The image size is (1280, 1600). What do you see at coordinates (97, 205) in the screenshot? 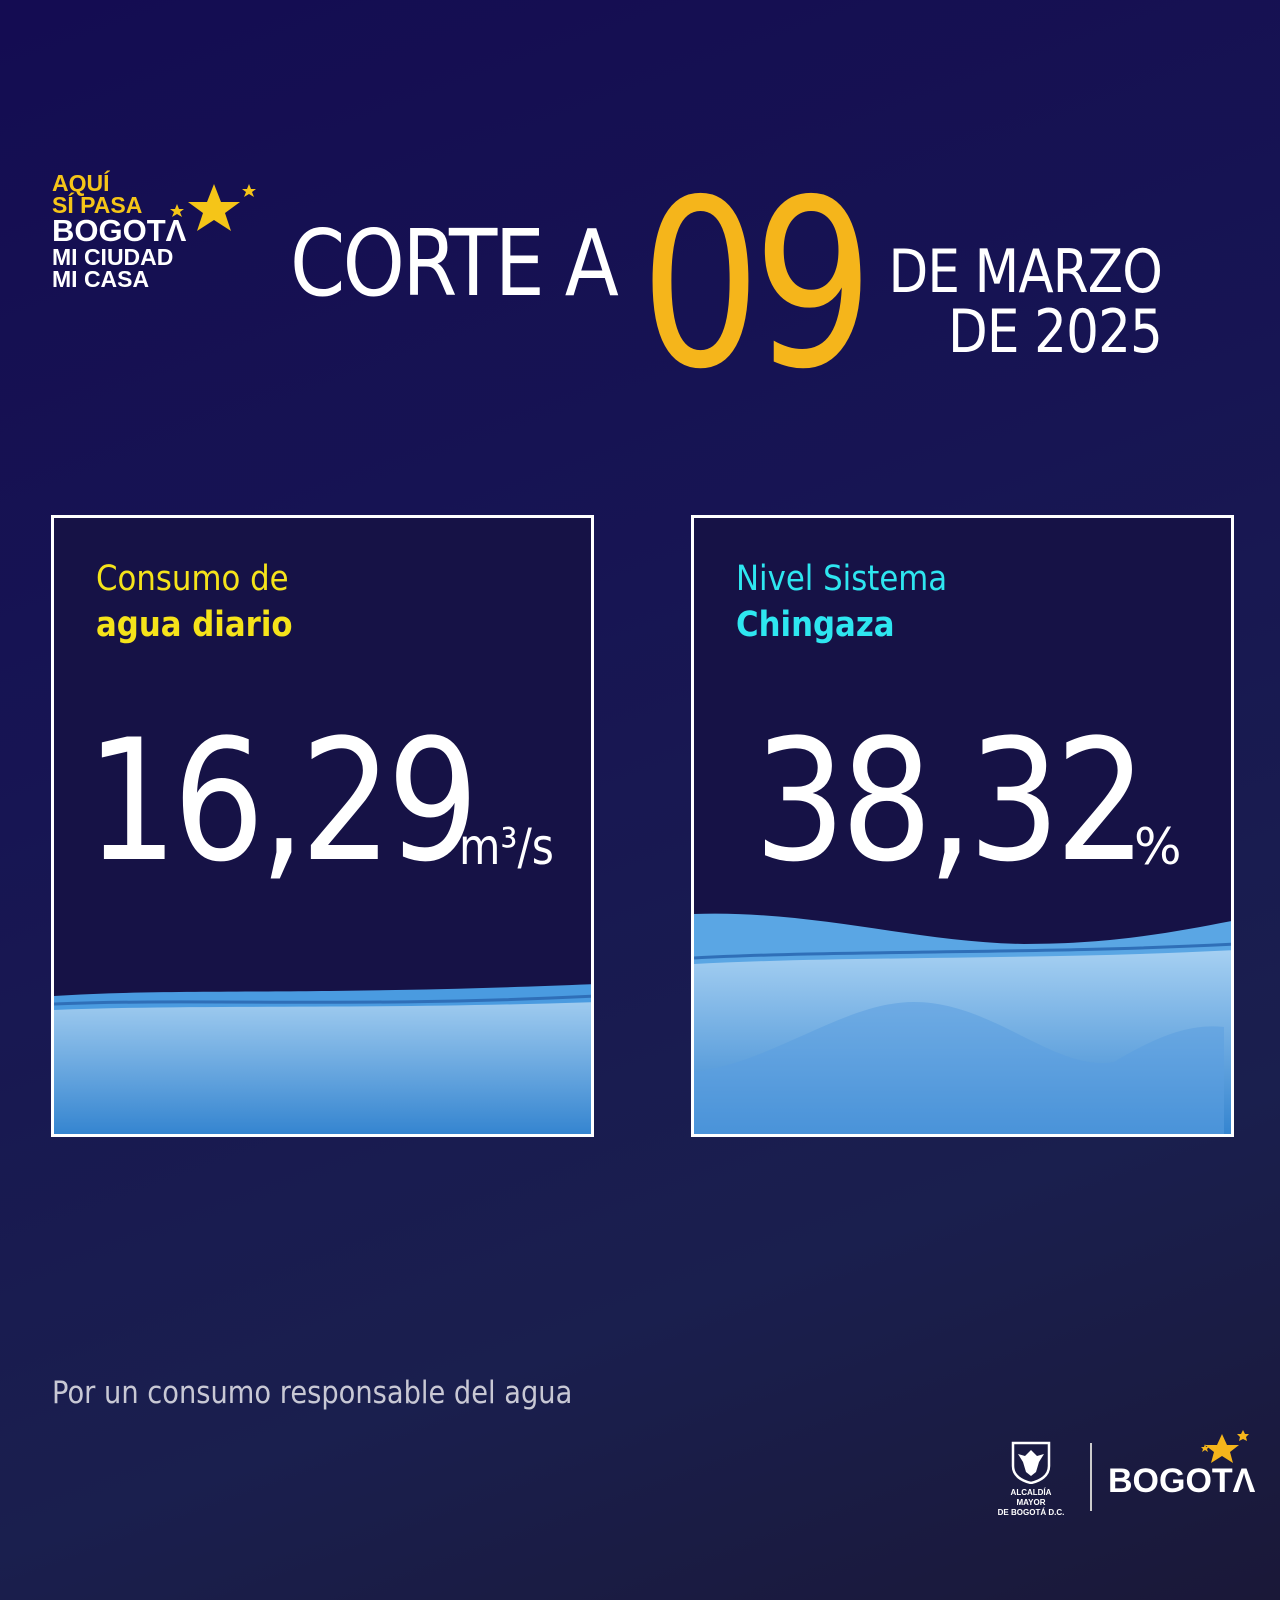
I see `logo-line: SÍ PASA` at bounding box center [97, 205].